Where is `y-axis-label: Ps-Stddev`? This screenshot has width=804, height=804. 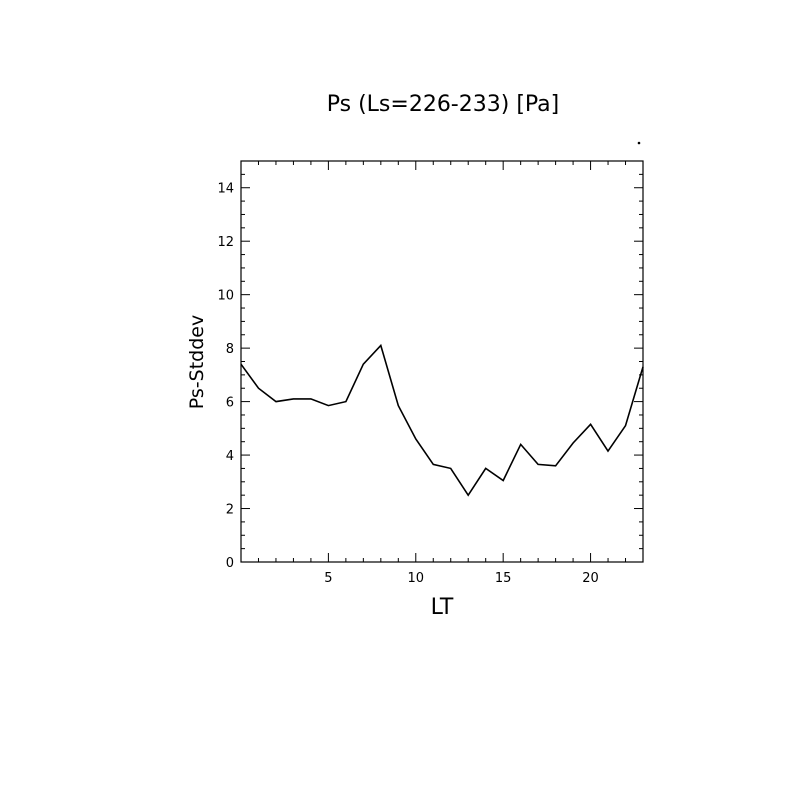
y-axis-label: Ps-Stddev is located at coordinates (197, 362).